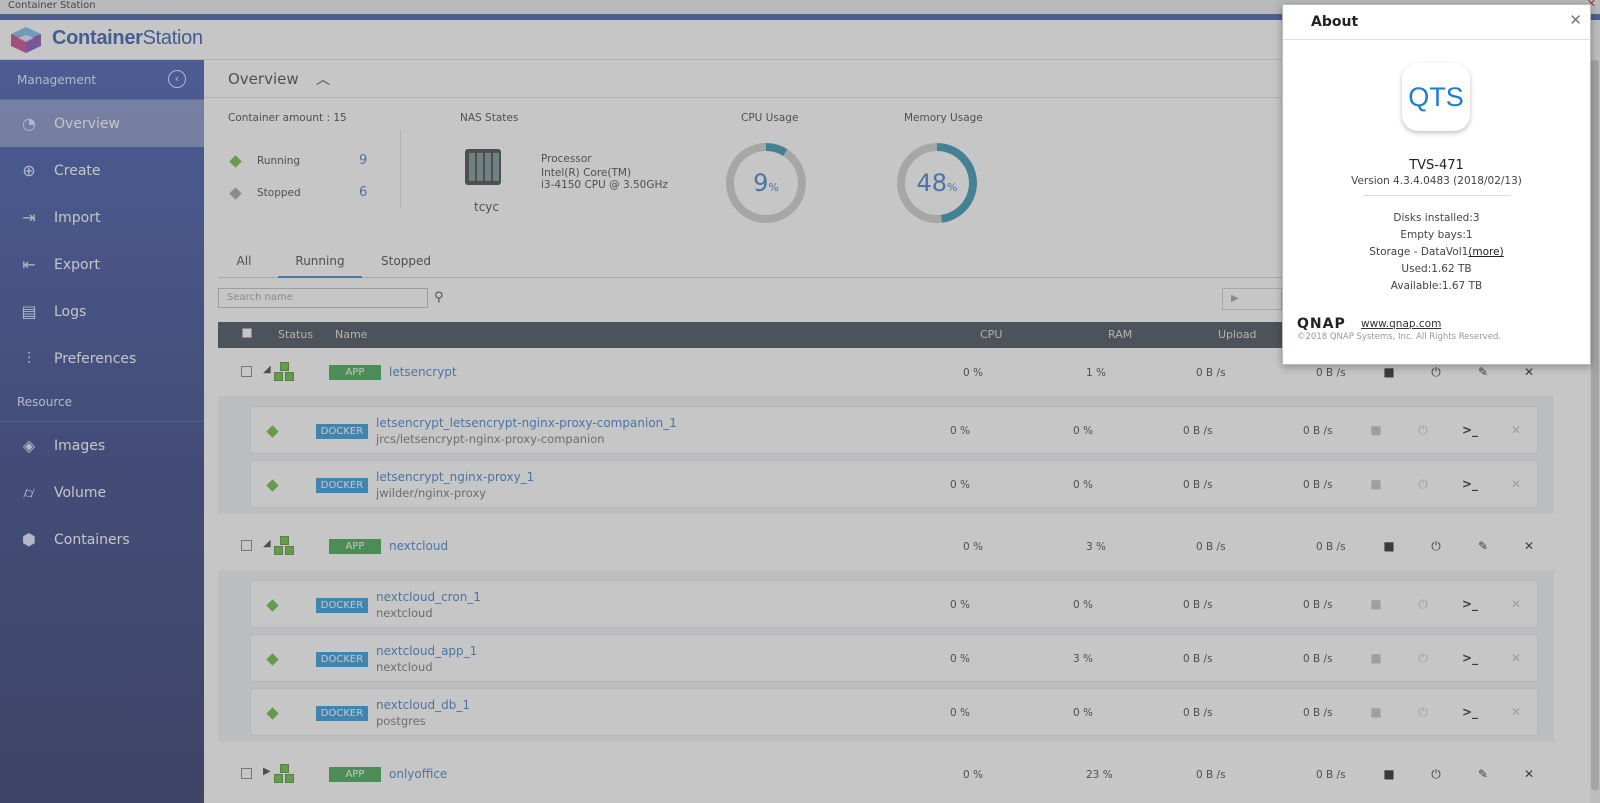 The height and width of the screenshot is (803, 1600). I want to click on container-name-link: nextcloud_cron_1, so click(428, 597).